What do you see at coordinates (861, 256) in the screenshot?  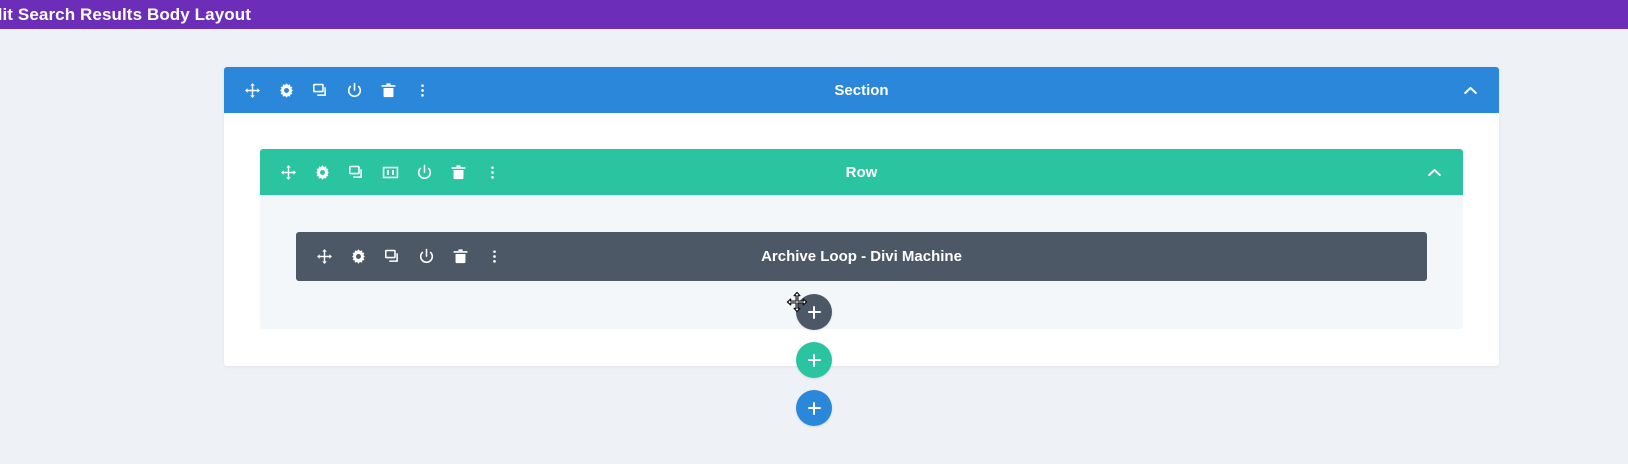 I see `module-block: Archive Loop - Divi Machine` at bounding box center [861, 256].